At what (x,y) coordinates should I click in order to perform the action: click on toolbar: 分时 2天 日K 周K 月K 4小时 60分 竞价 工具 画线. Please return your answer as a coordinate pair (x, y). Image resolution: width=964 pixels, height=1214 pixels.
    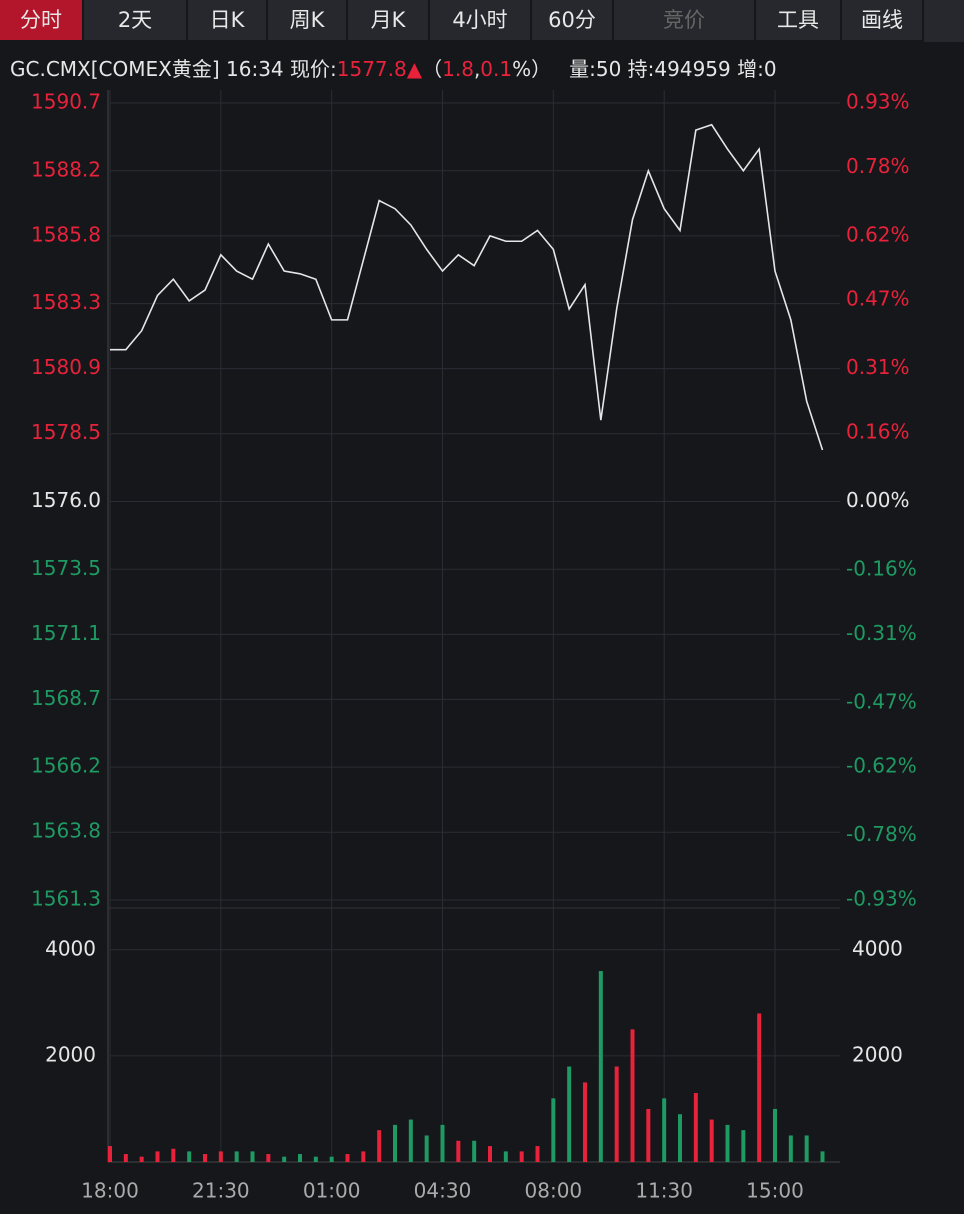
    Looking at the image, I should click on (482, 21).